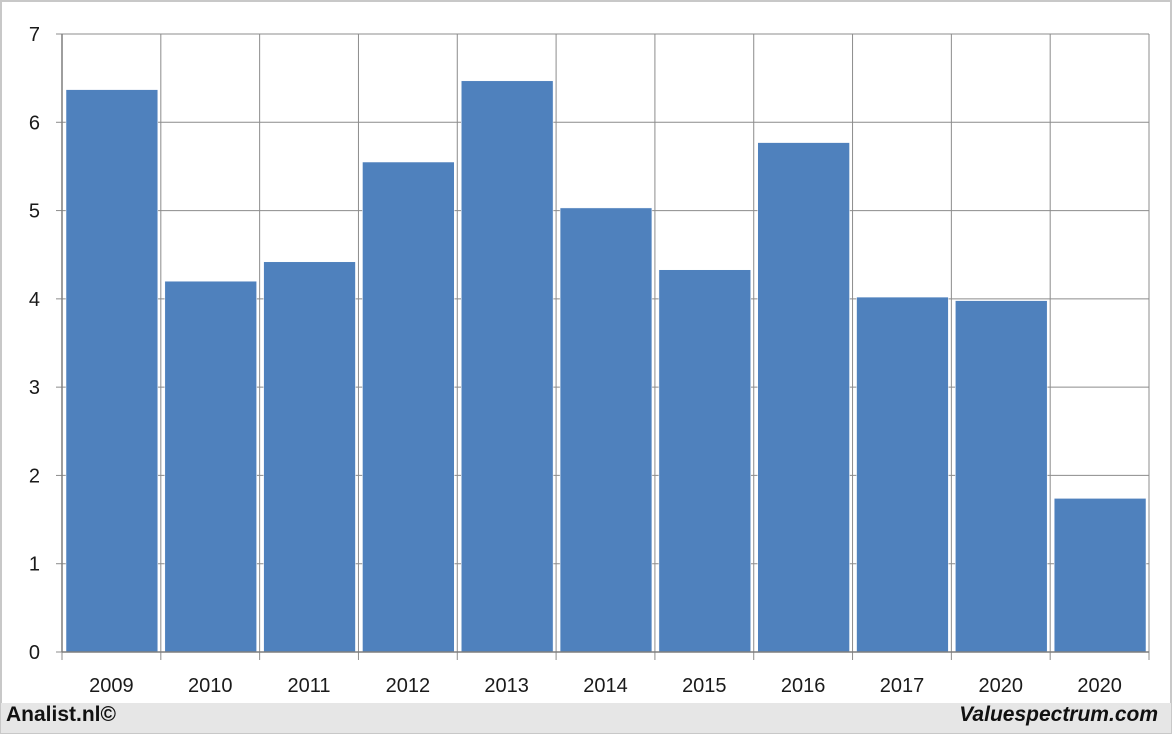 This screenshot has width=1172, height=739. I want to click on x-tick-label: 2012, so click(408, 686).